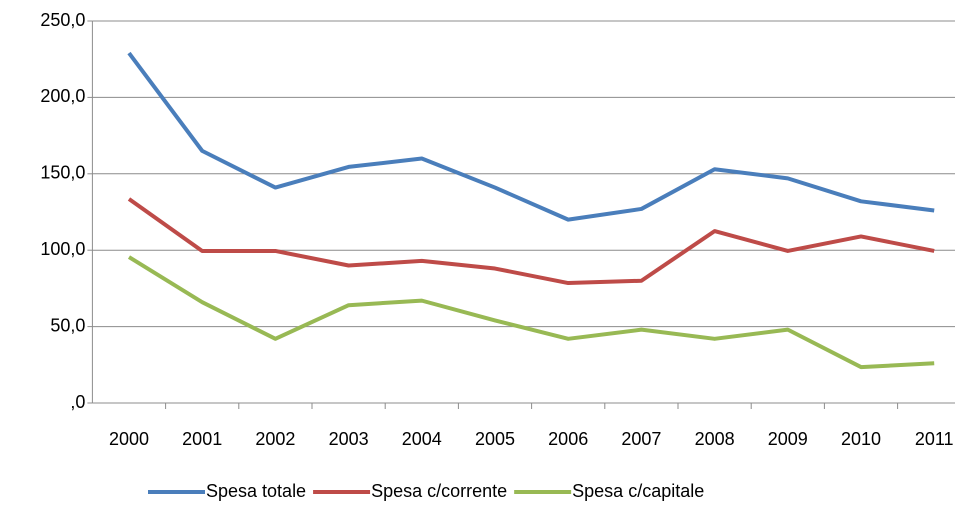 The image size is (958, 509). What do you see at coordinates (495, 439) in the screenshot?
I see `x-tick-label: 2005` at bounding box center [495, 439].